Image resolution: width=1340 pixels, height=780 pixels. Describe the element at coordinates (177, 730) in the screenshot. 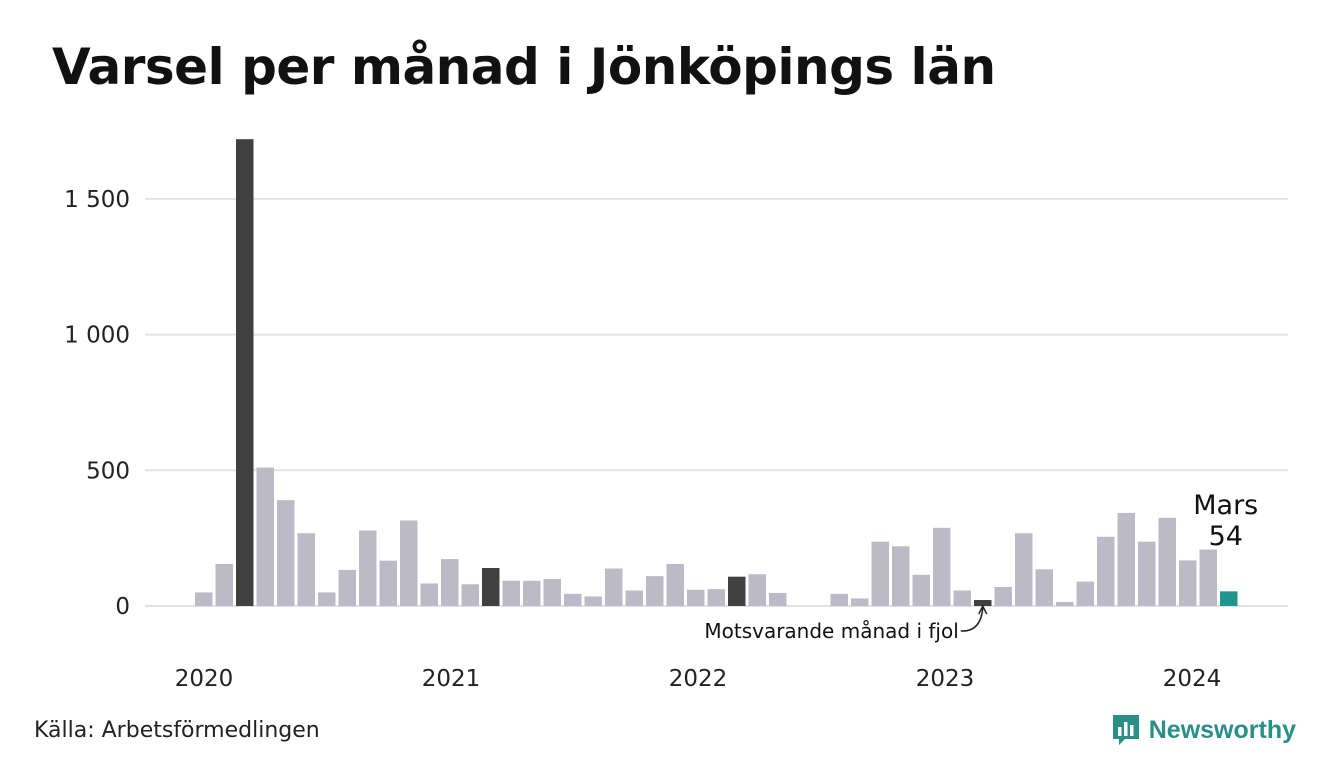

I see `source-note: Källa: Arbetsförmedlingen` at that location.